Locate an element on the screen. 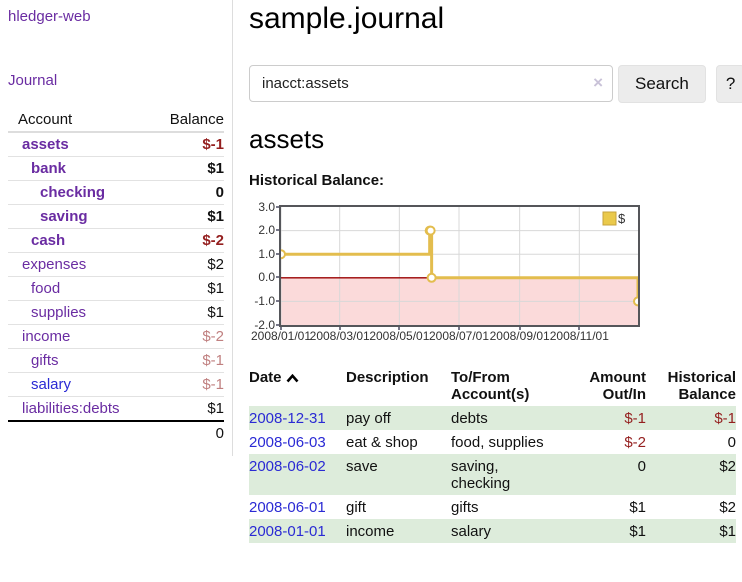 The width and height of the screenshot is (742, 582). transaction-description: pay off is located at coordinates (398, 417).